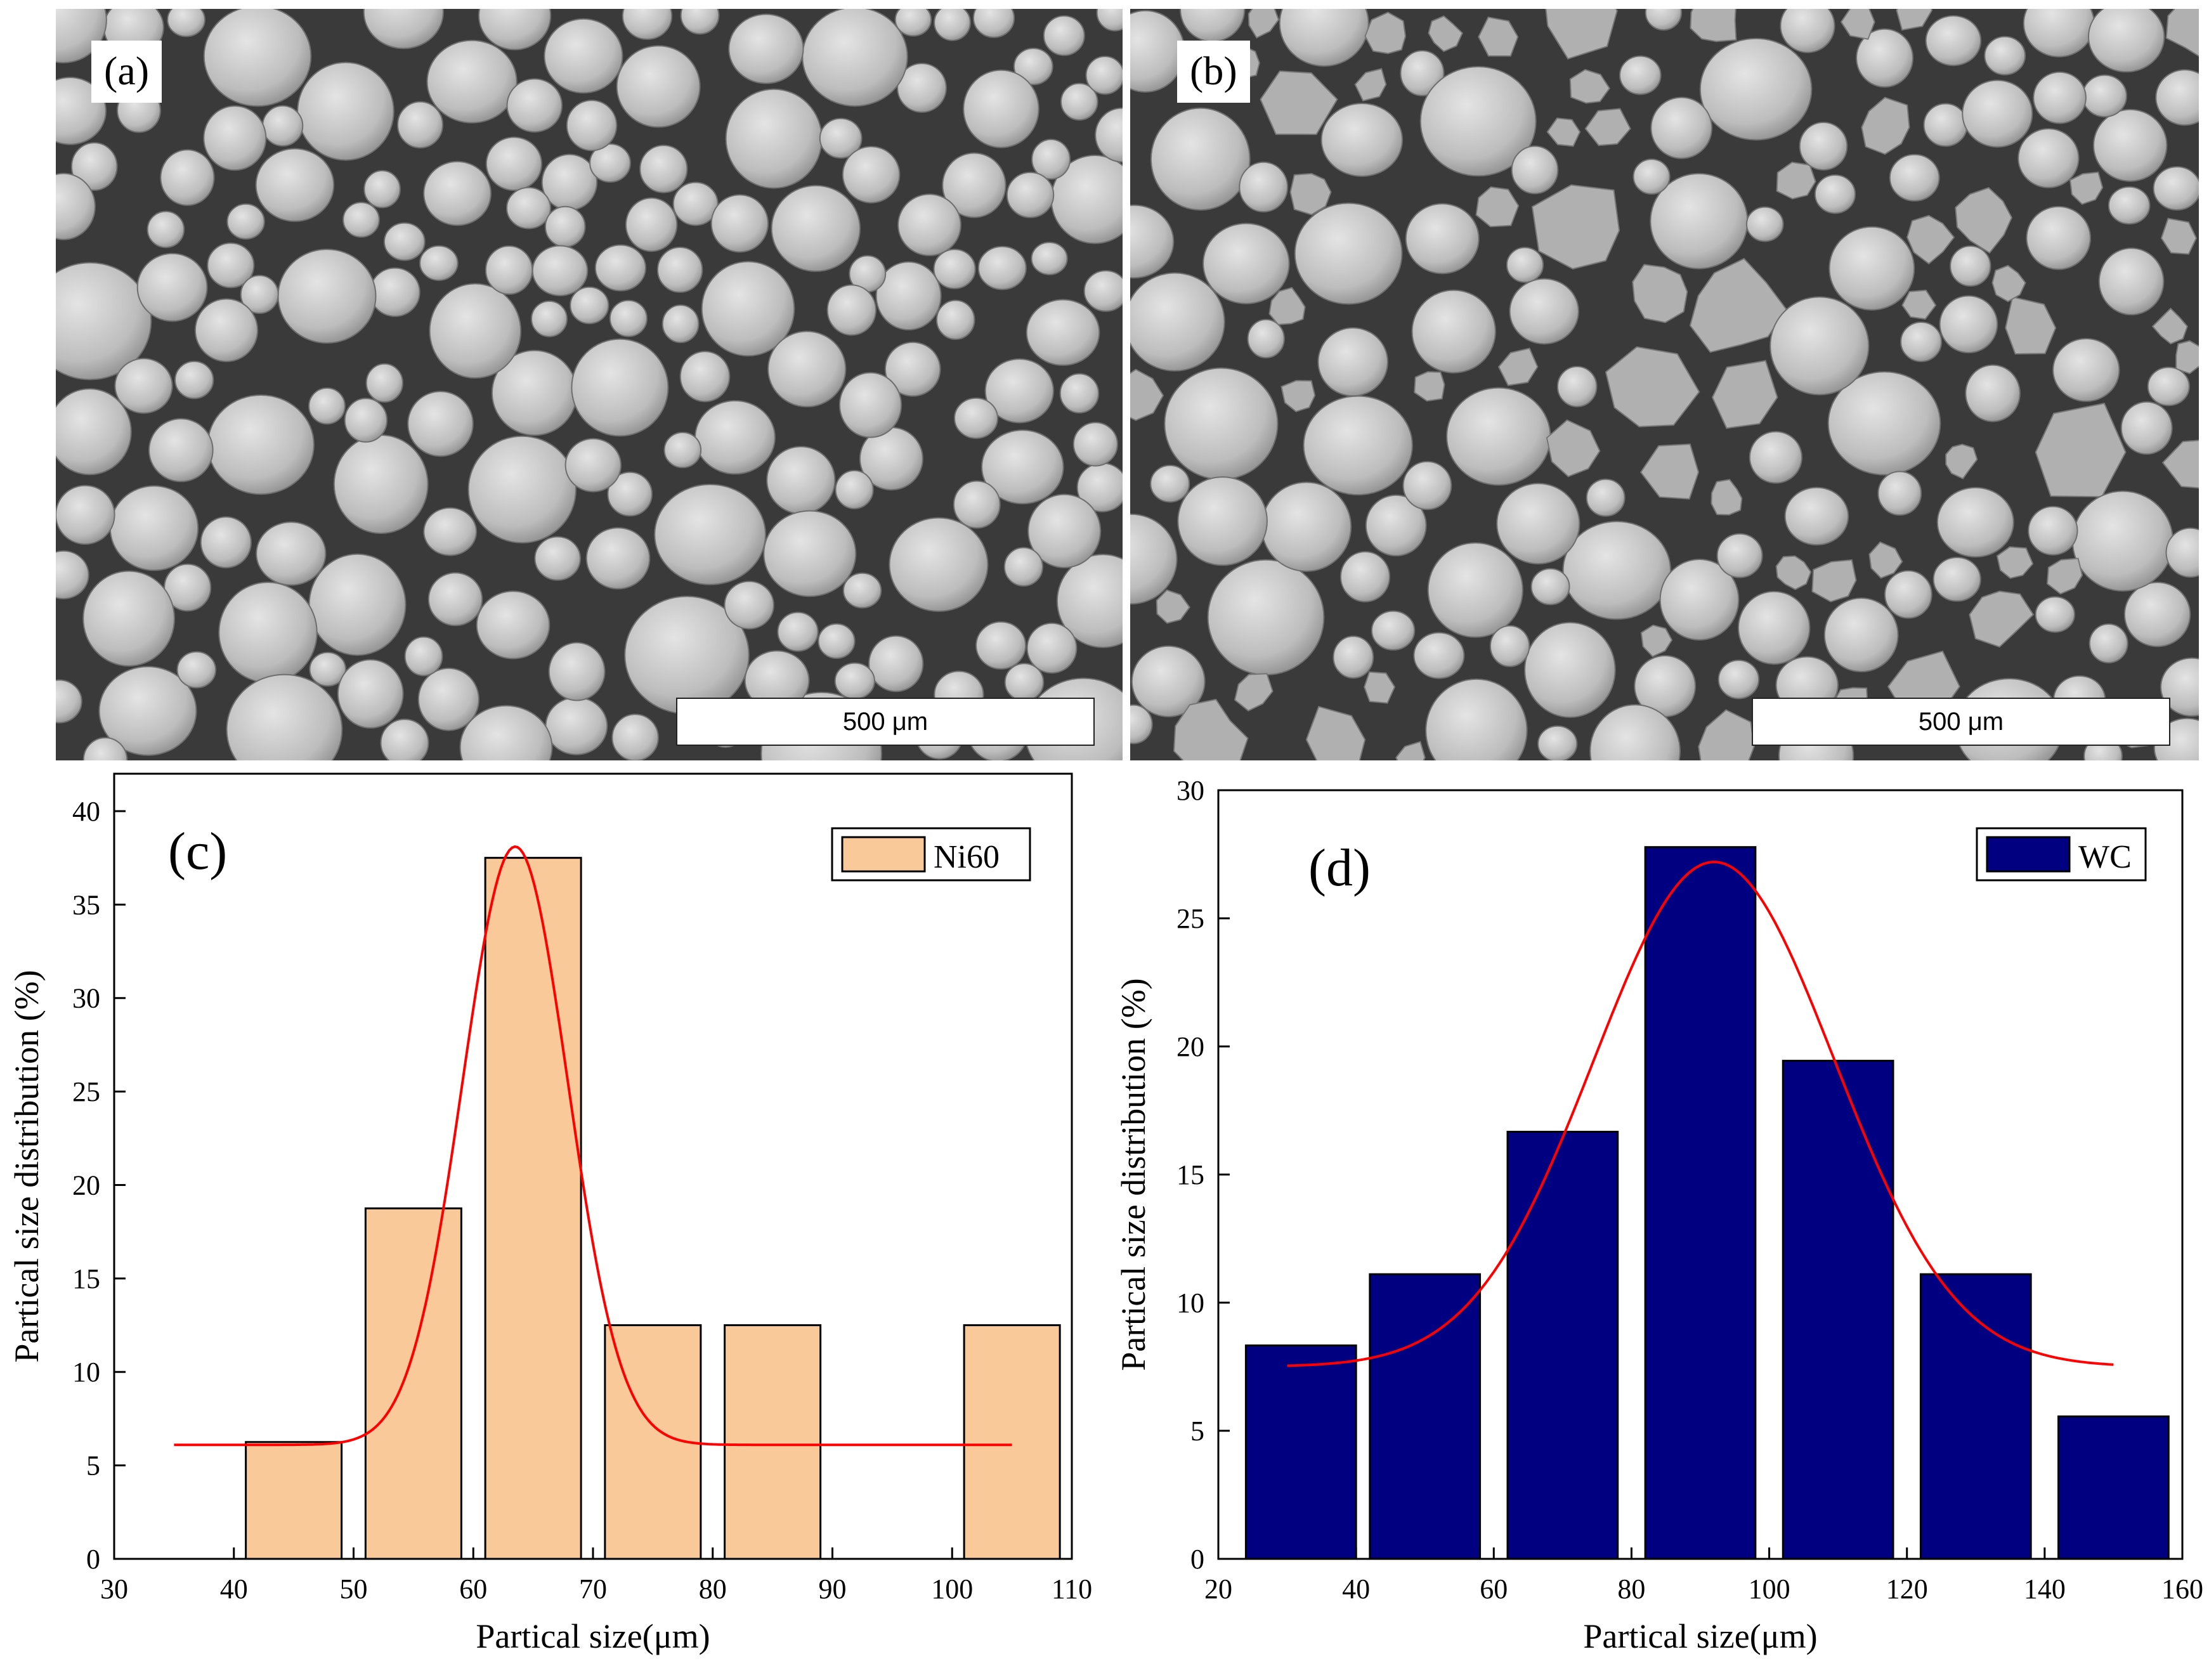  Describe the element at coordinates (1197, 1559) in the screenshot. I see `y-tick-label: 0` at that location.